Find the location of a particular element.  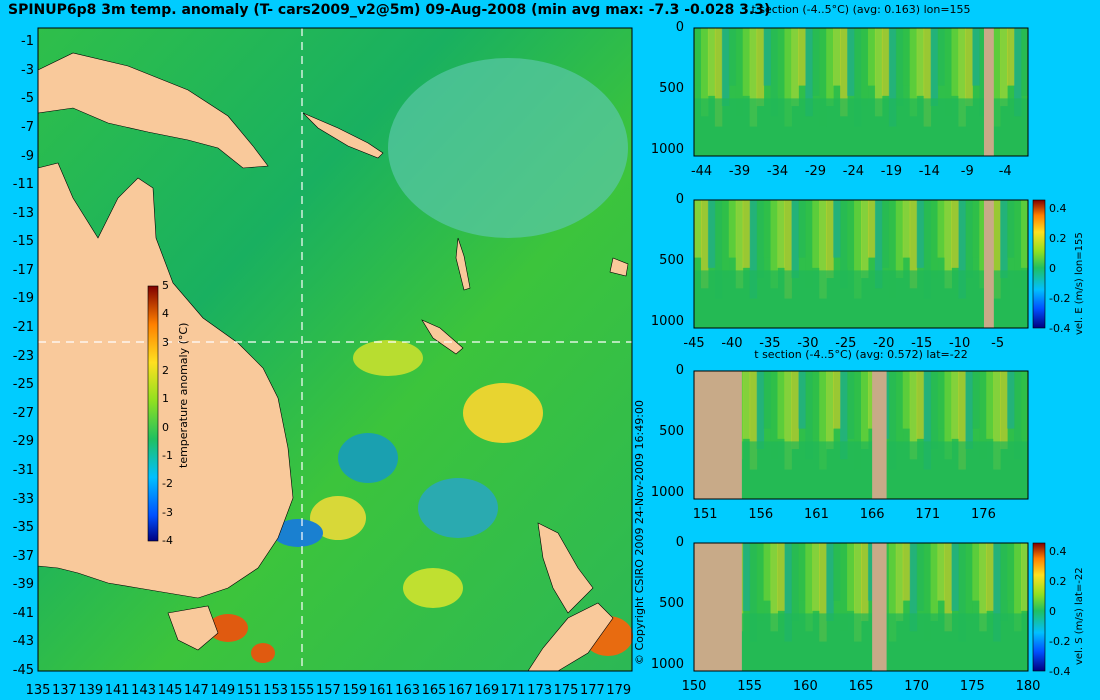

warm-patch is located at coordinates (388, 358).